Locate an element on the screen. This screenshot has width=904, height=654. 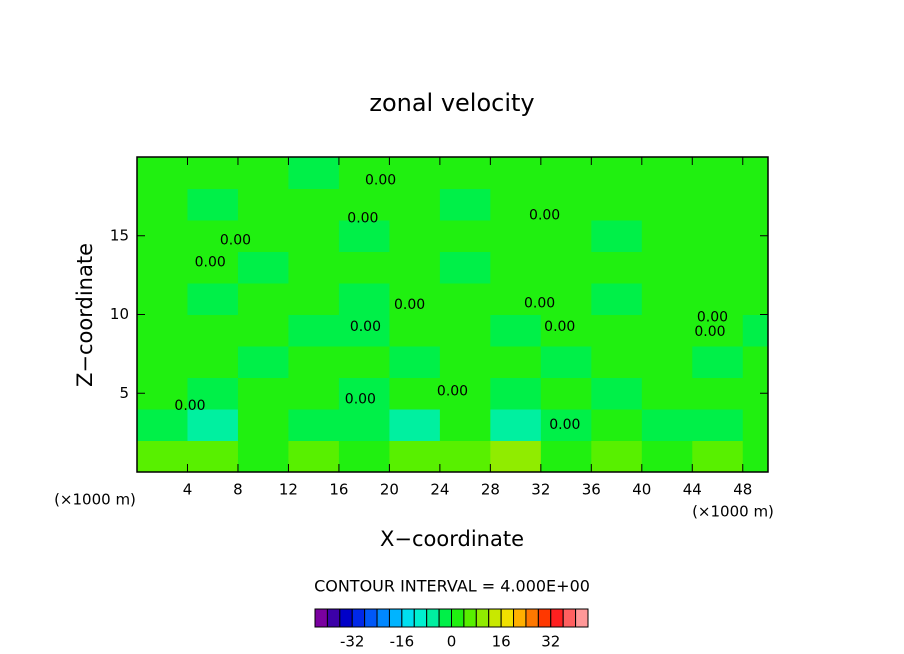
x-tick-label: 28 is located at coordinates (490, 490).